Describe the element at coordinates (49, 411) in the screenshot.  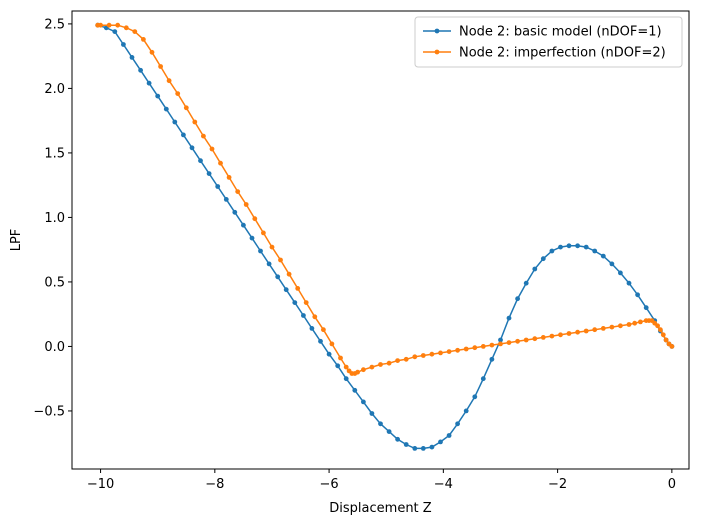
I see `y-tick-label: −0.5` at that location.